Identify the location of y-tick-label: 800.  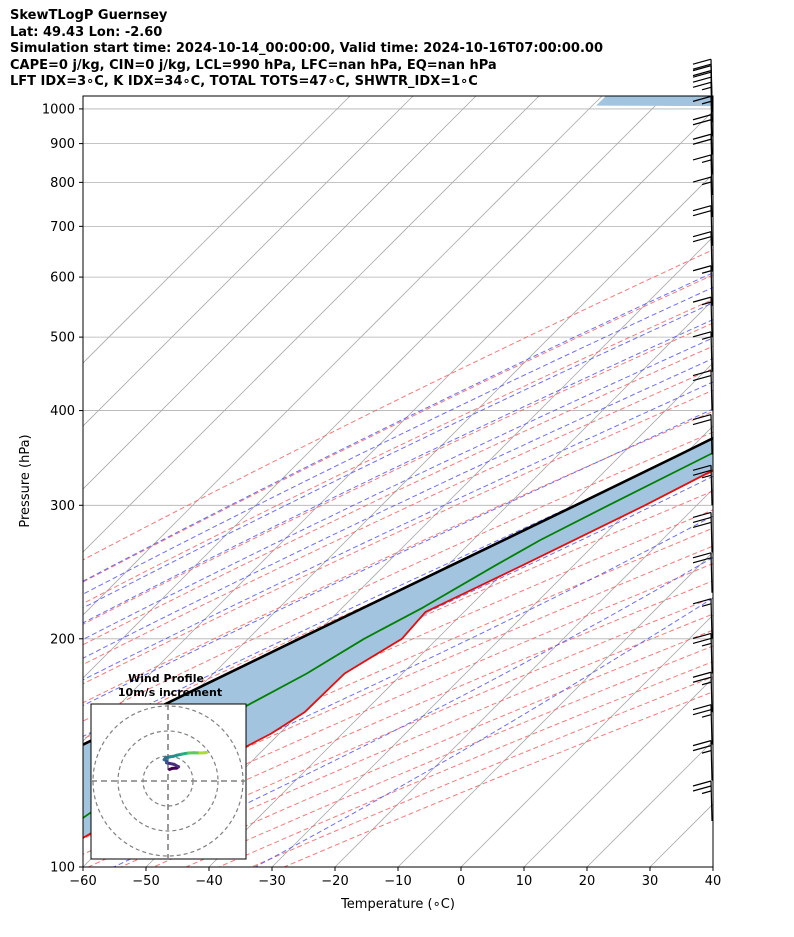
(62, 183).